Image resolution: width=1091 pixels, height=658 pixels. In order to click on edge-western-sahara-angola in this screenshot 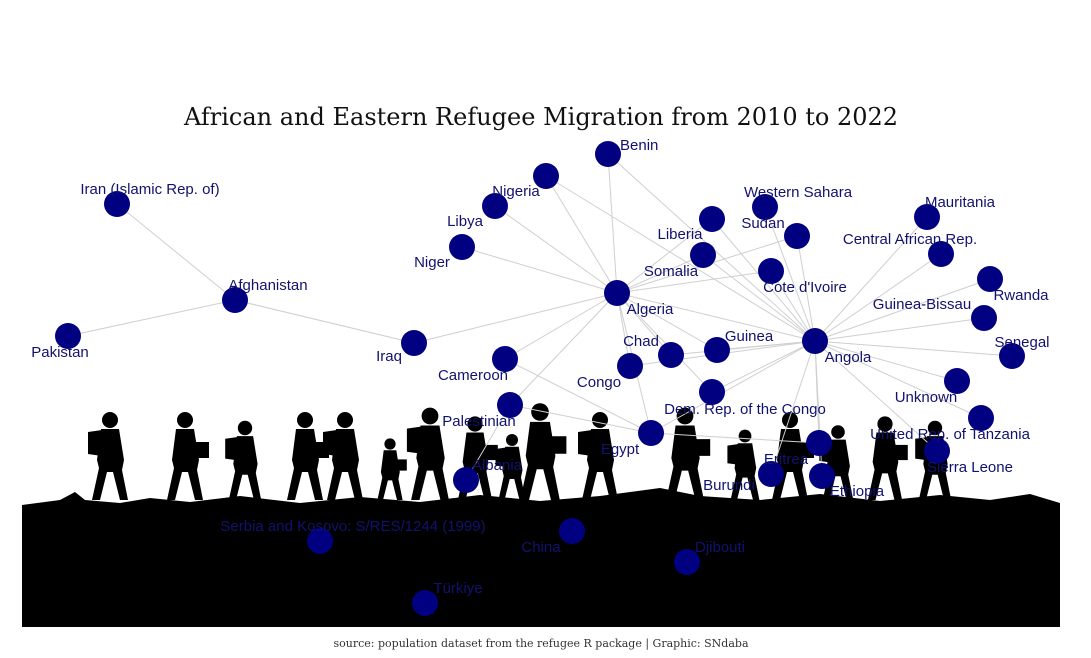, I will do `click(790, 274)`.